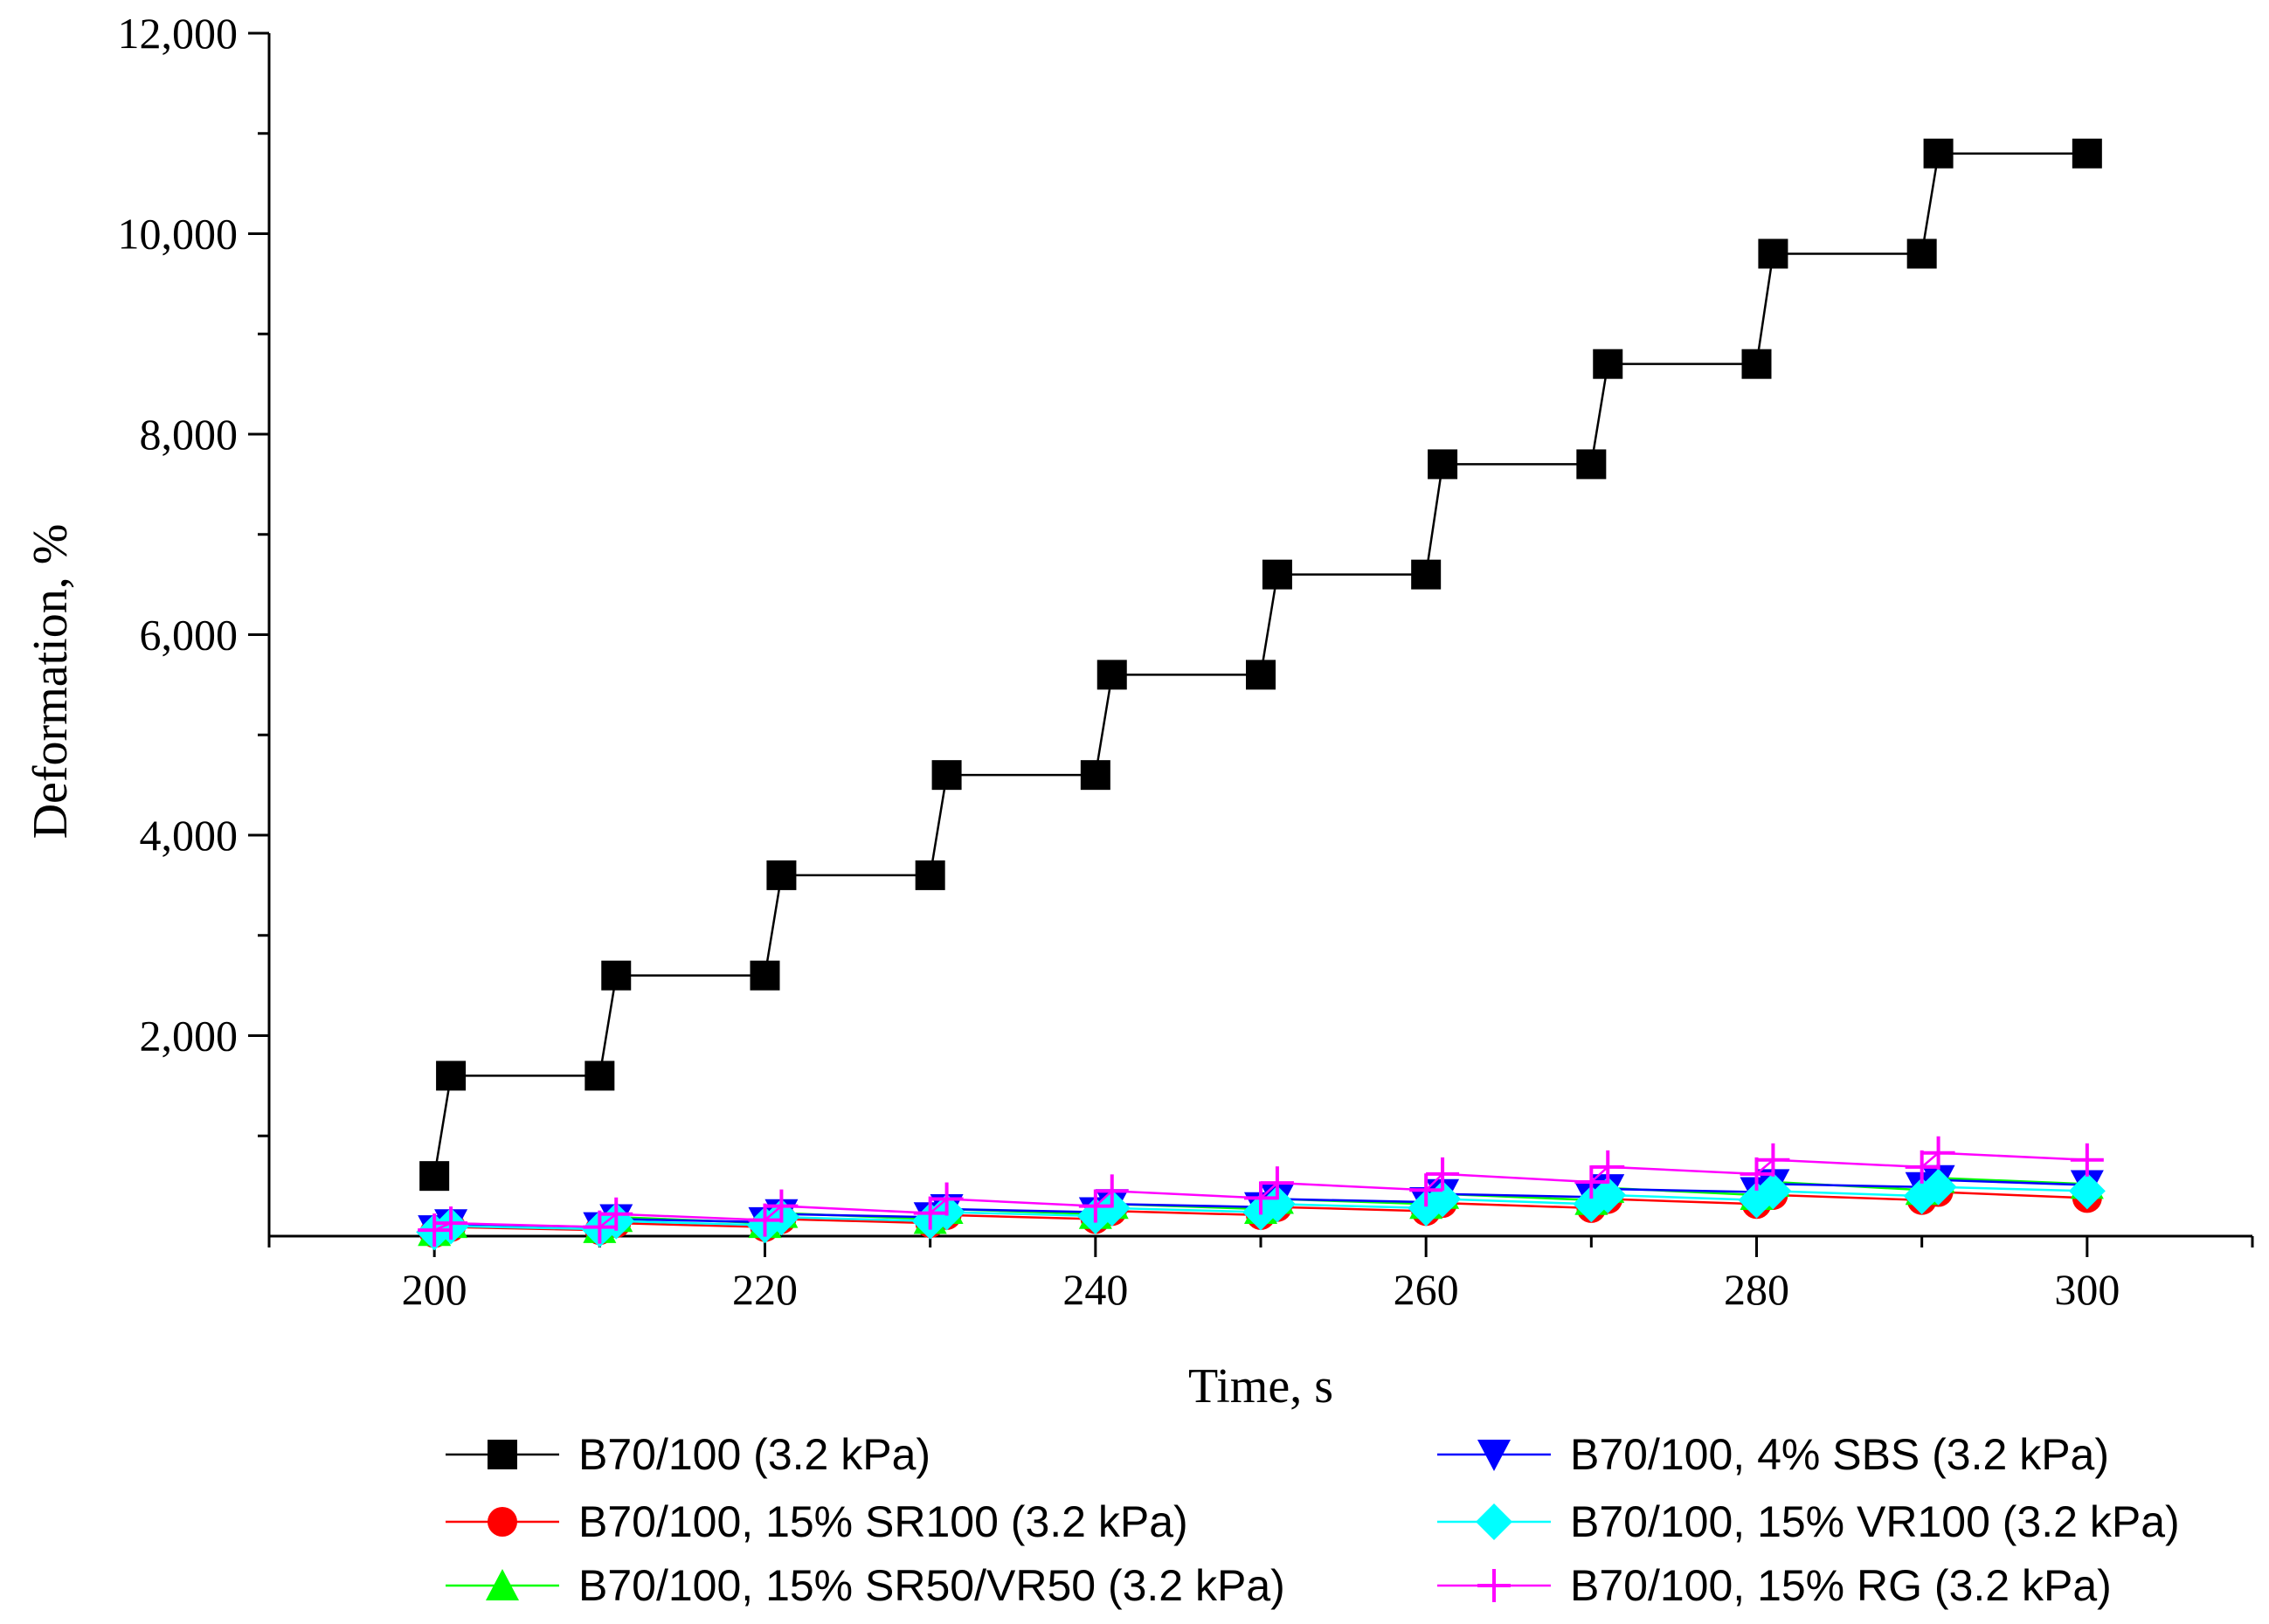 The height and width of the screenshot is (1624, 2269). What do you see at coordinates (2087, 1289) in the screenshot?
I see `x-tick-label: 300` at bounding box center [2087, 1289].